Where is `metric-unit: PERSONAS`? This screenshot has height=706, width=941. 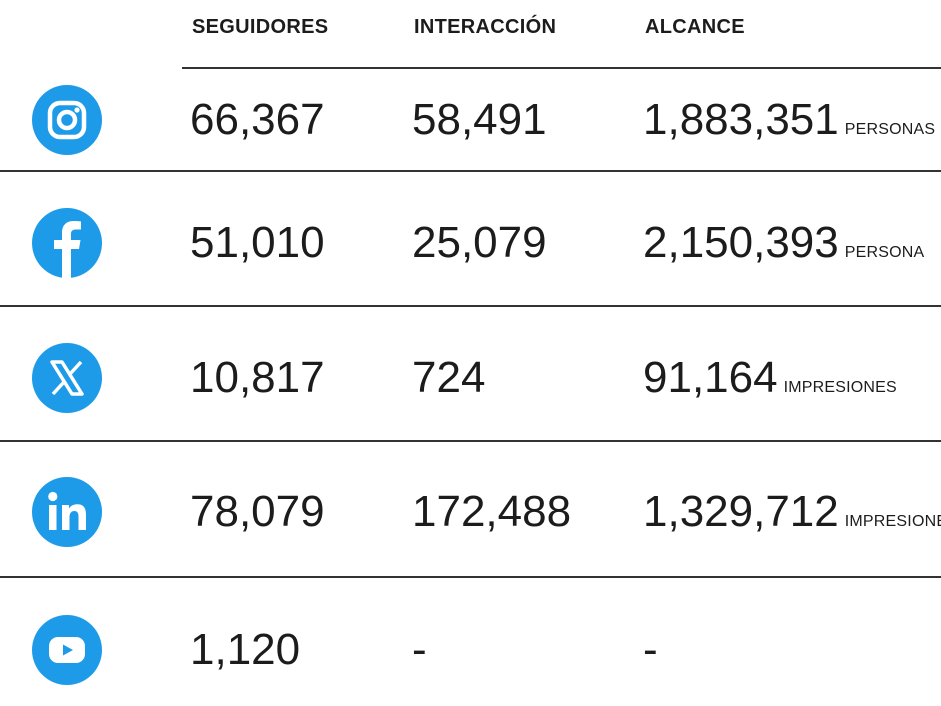 metric-unit: PERSONAS is located at coordinates (890, 129).